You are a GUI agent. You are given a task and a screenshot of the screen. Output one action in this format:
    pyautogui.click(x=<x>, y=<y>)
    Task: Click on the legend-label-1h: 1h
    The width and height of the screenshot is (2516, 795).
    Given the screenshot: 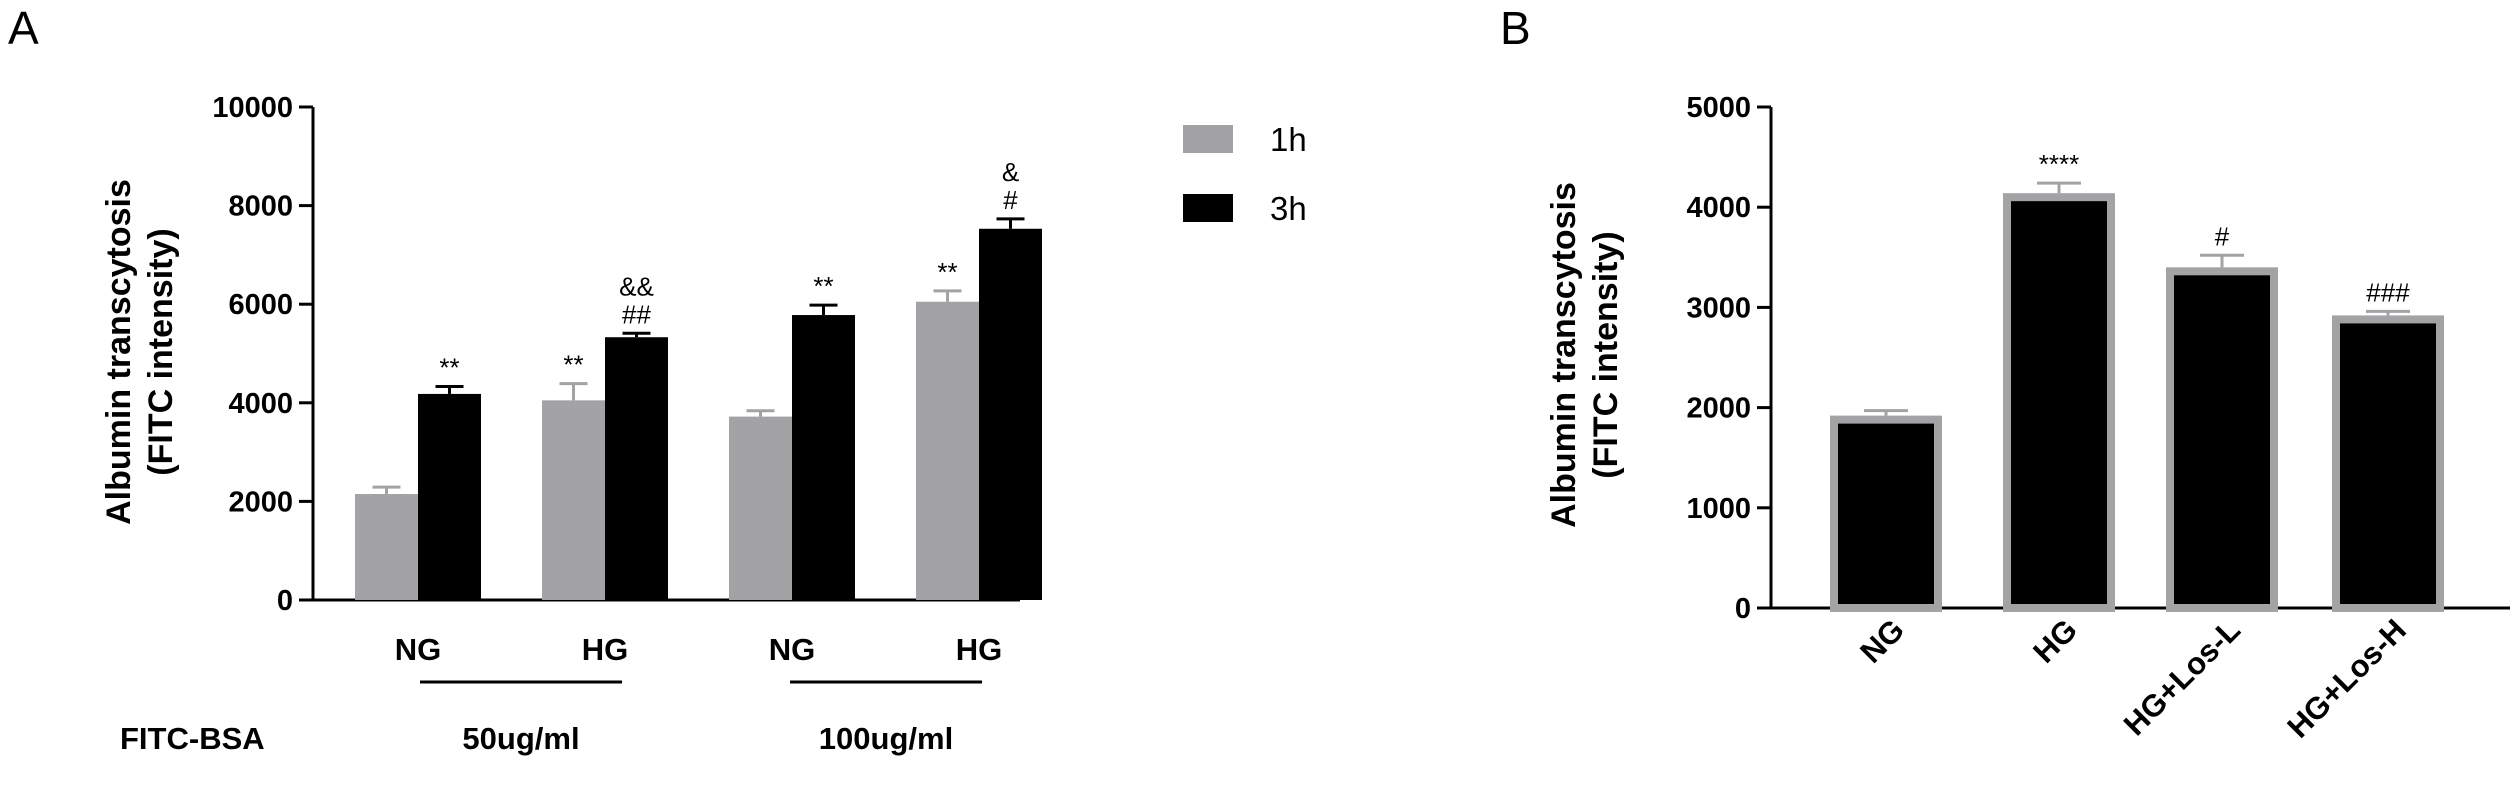 What is the action you would take?
    pyautogui.click(x=1288, y=139)
    